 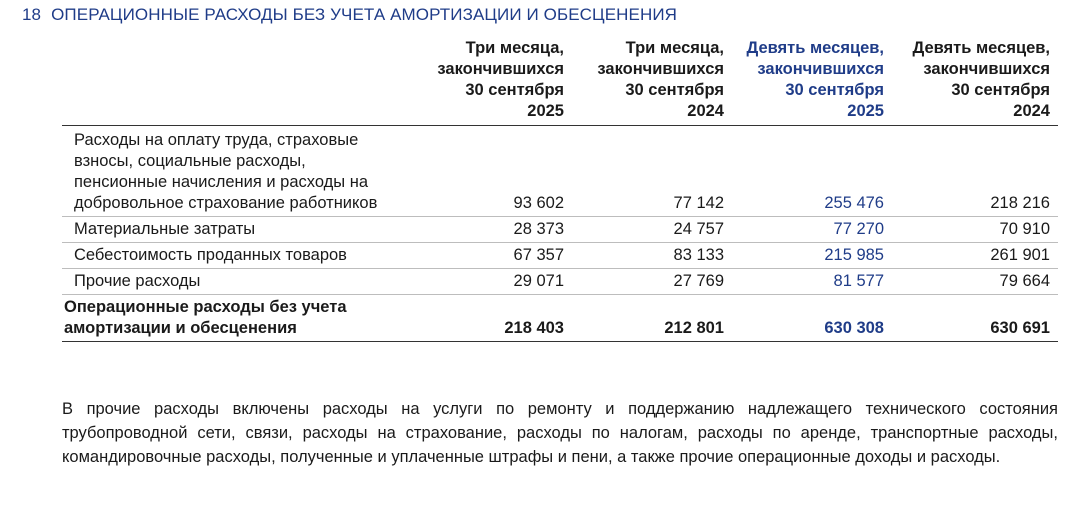 What do you see at coordinates (975, 229) in the screenshot?
I see `cell-value: 70 910` at bounding box center [975, 229].